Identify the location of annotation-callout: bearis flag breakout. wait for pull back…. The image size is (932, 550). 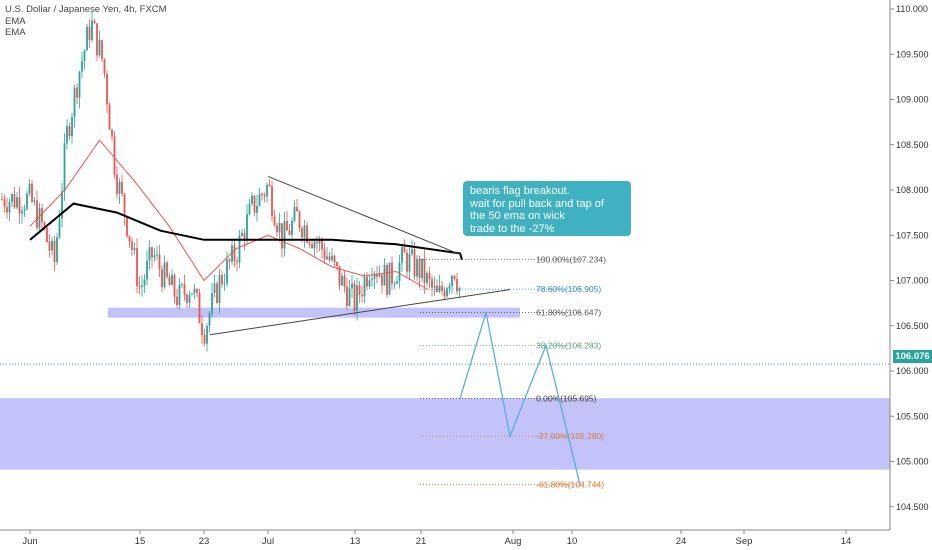
(547, 208).